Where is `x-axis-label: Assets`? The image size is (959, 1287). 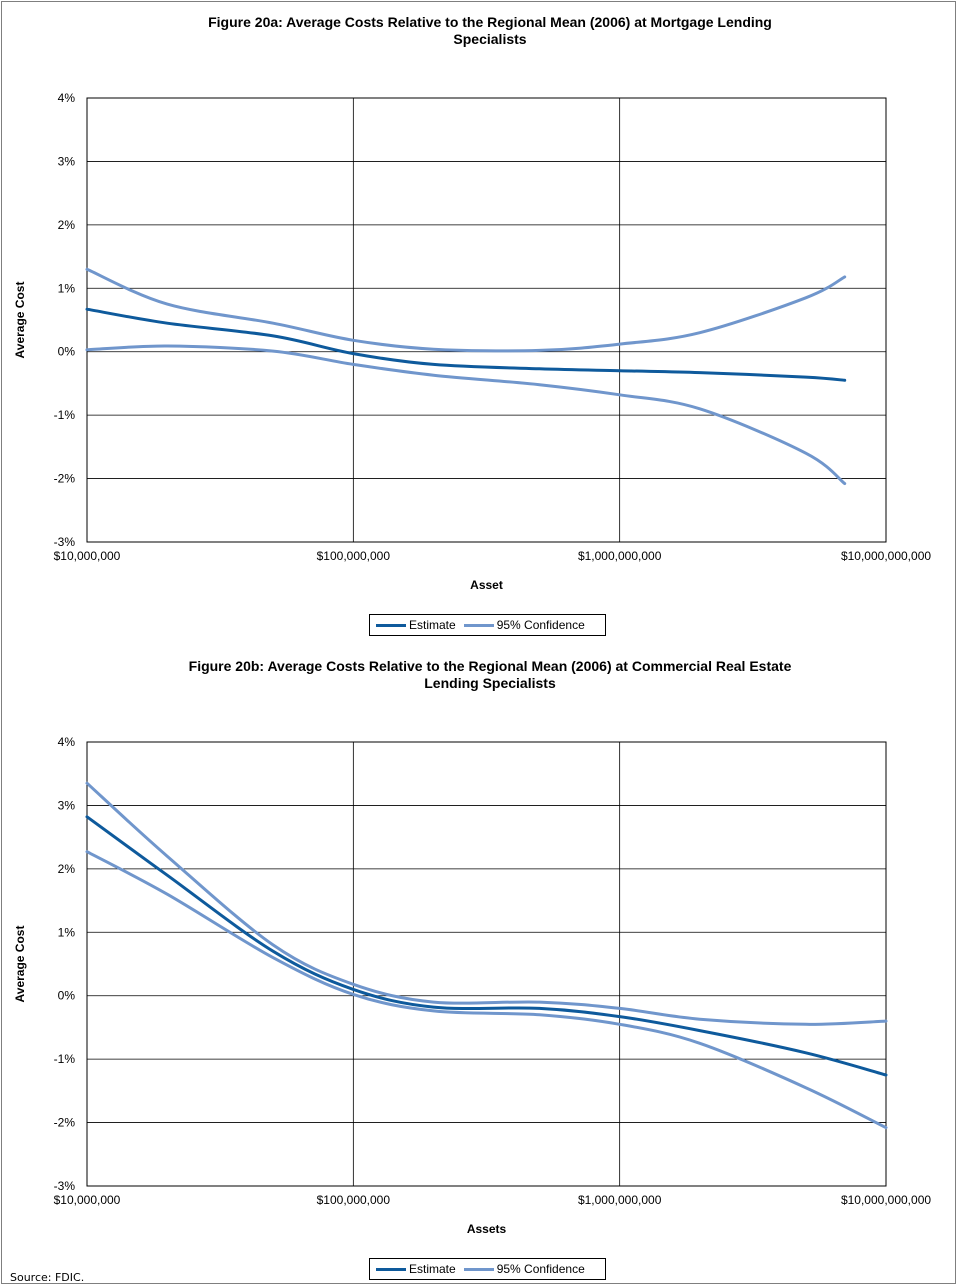 x-axis-label: Assets is located at coordinates (487, 1229).